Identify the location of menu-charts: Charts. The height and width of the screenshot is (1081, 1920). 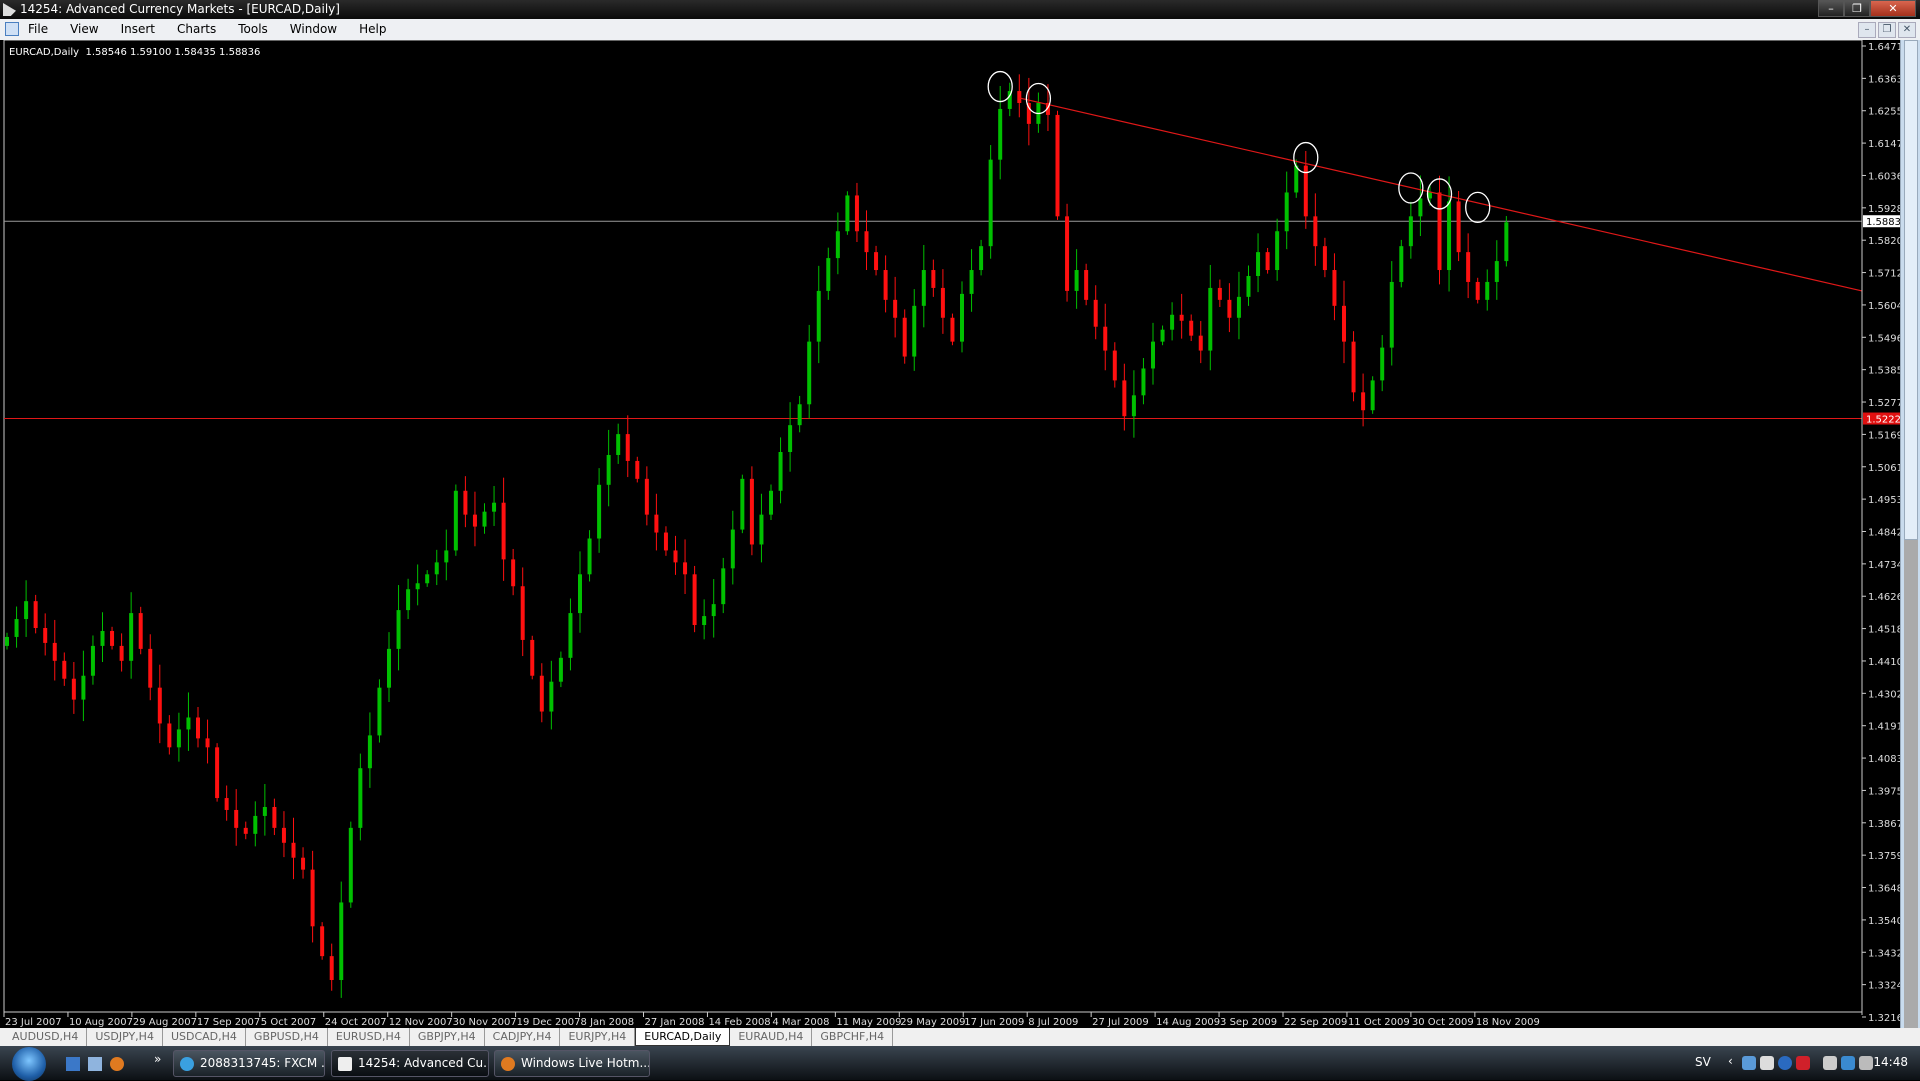
(197, 29).